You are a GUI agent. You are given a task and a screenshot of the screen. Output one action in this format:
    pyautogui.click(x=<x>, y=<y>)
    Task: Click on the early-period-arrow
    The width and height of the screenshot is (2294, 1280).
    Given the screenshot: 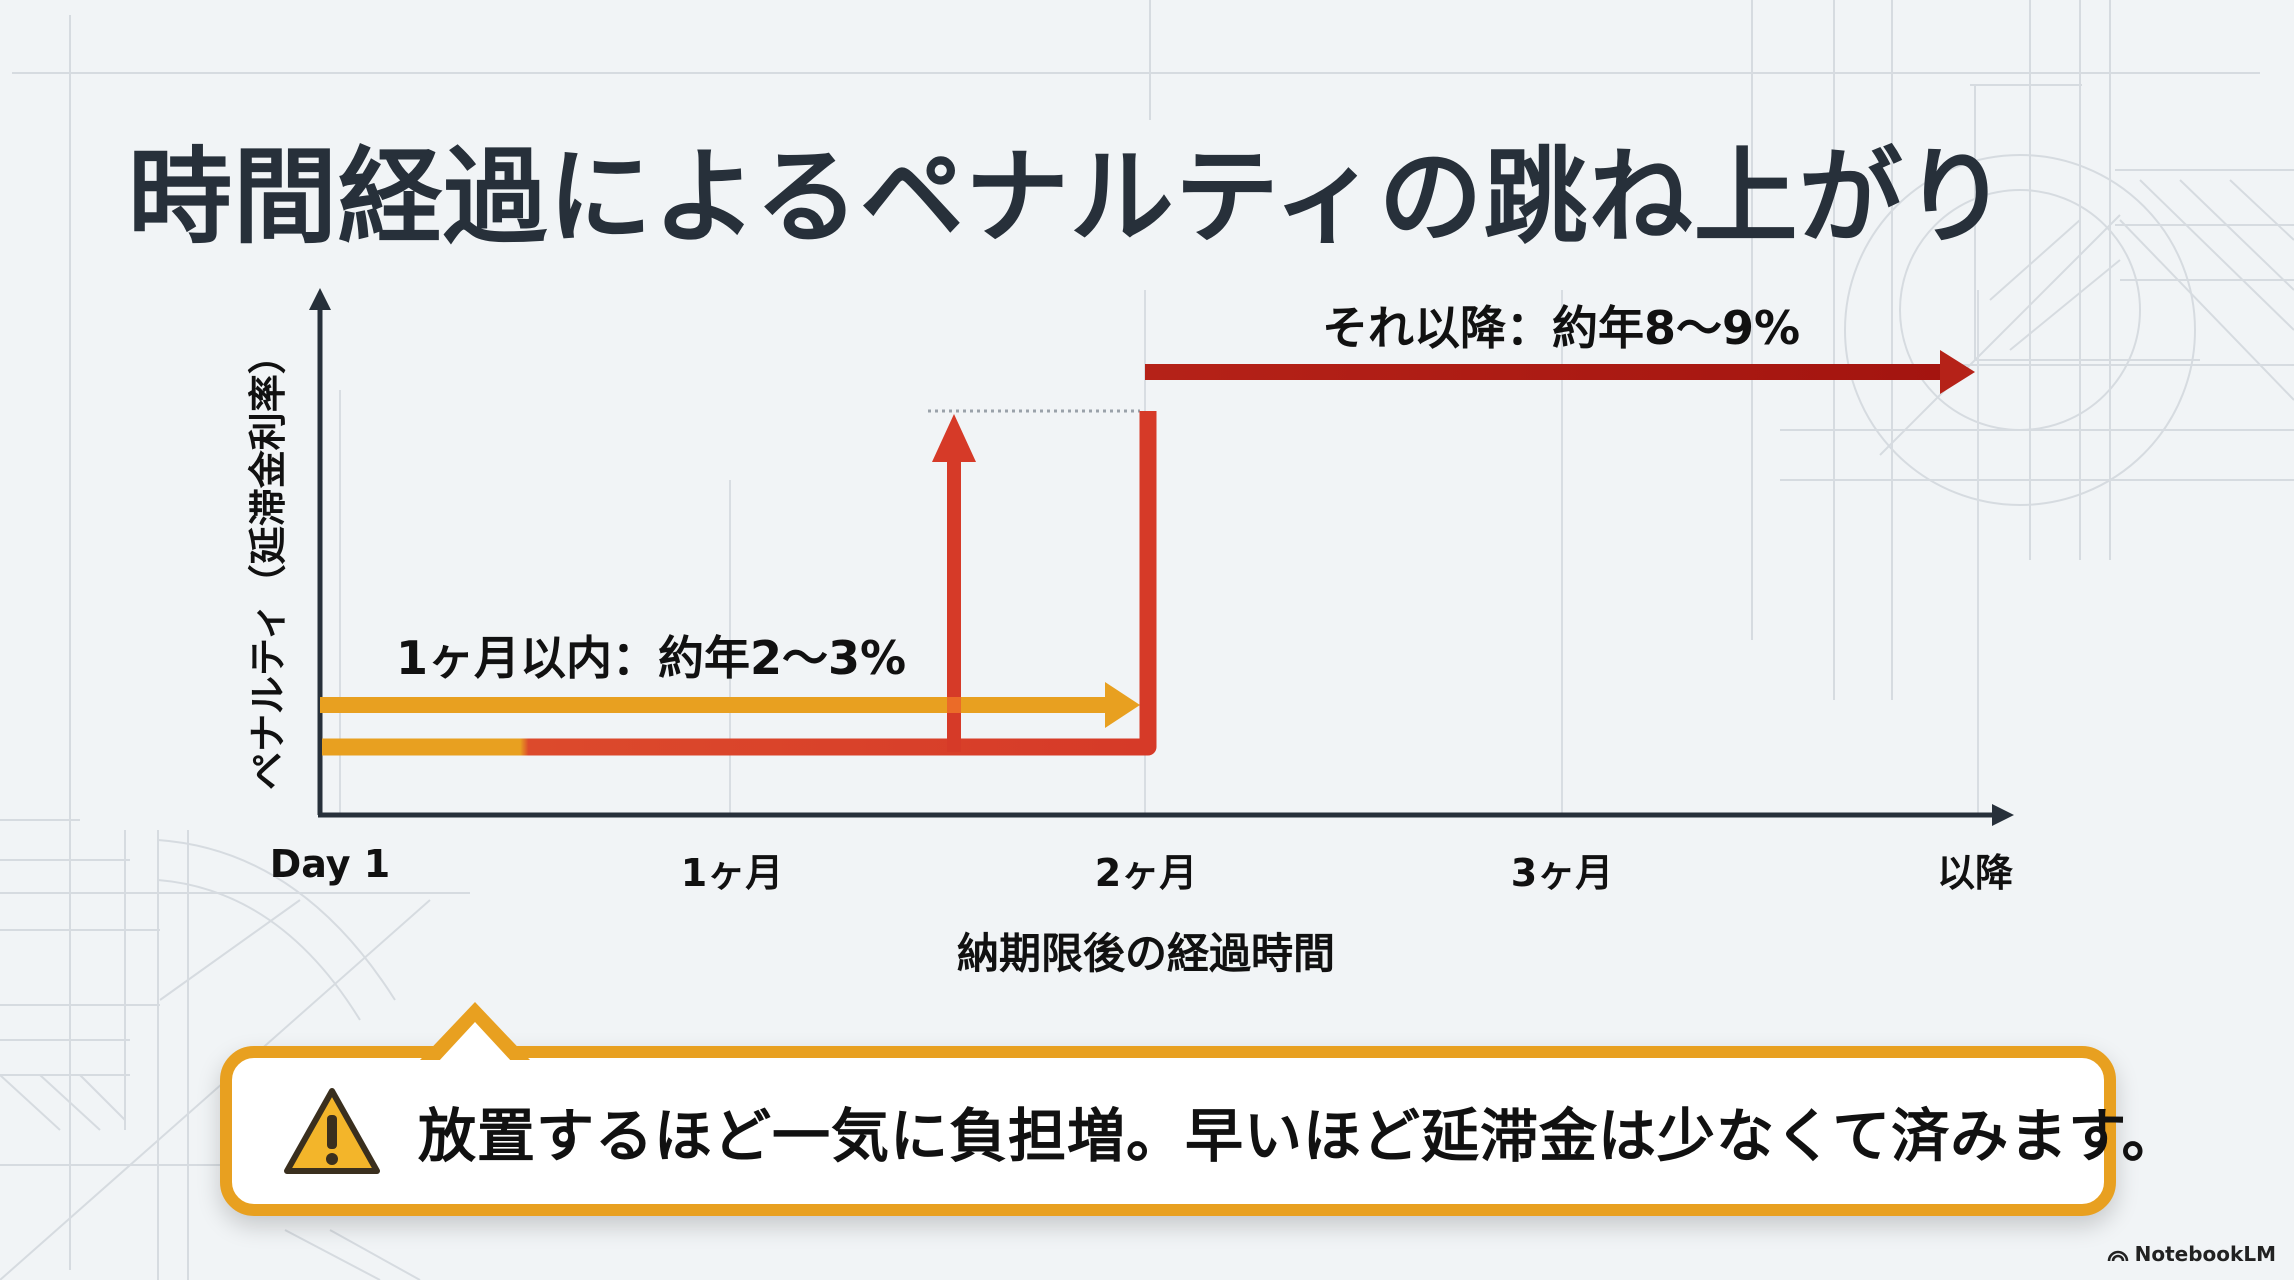 What is the action you would take?
    pyautogui.click(x=730, y=705)
    